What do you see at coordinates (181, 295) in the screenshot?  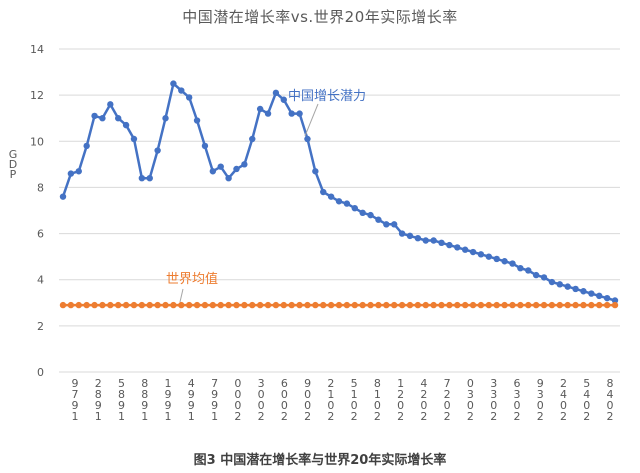 I see `leader-line-world` at bounding box center [181, 295].